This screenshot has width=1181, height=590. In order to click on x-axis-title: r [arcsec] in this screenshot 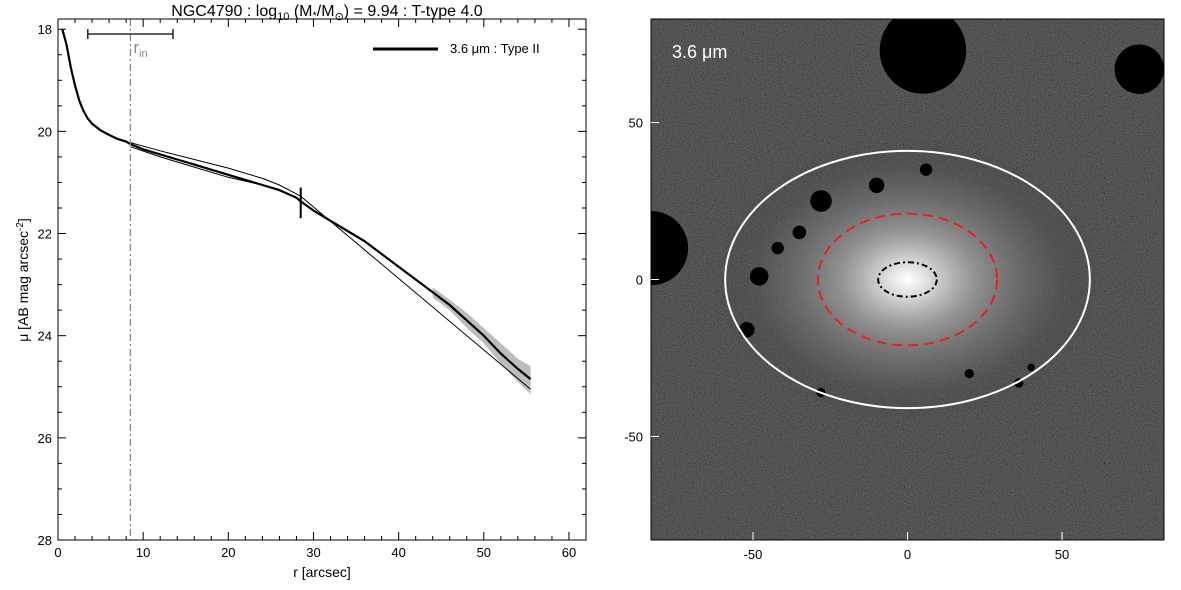, I will do `click(322, 572)`.